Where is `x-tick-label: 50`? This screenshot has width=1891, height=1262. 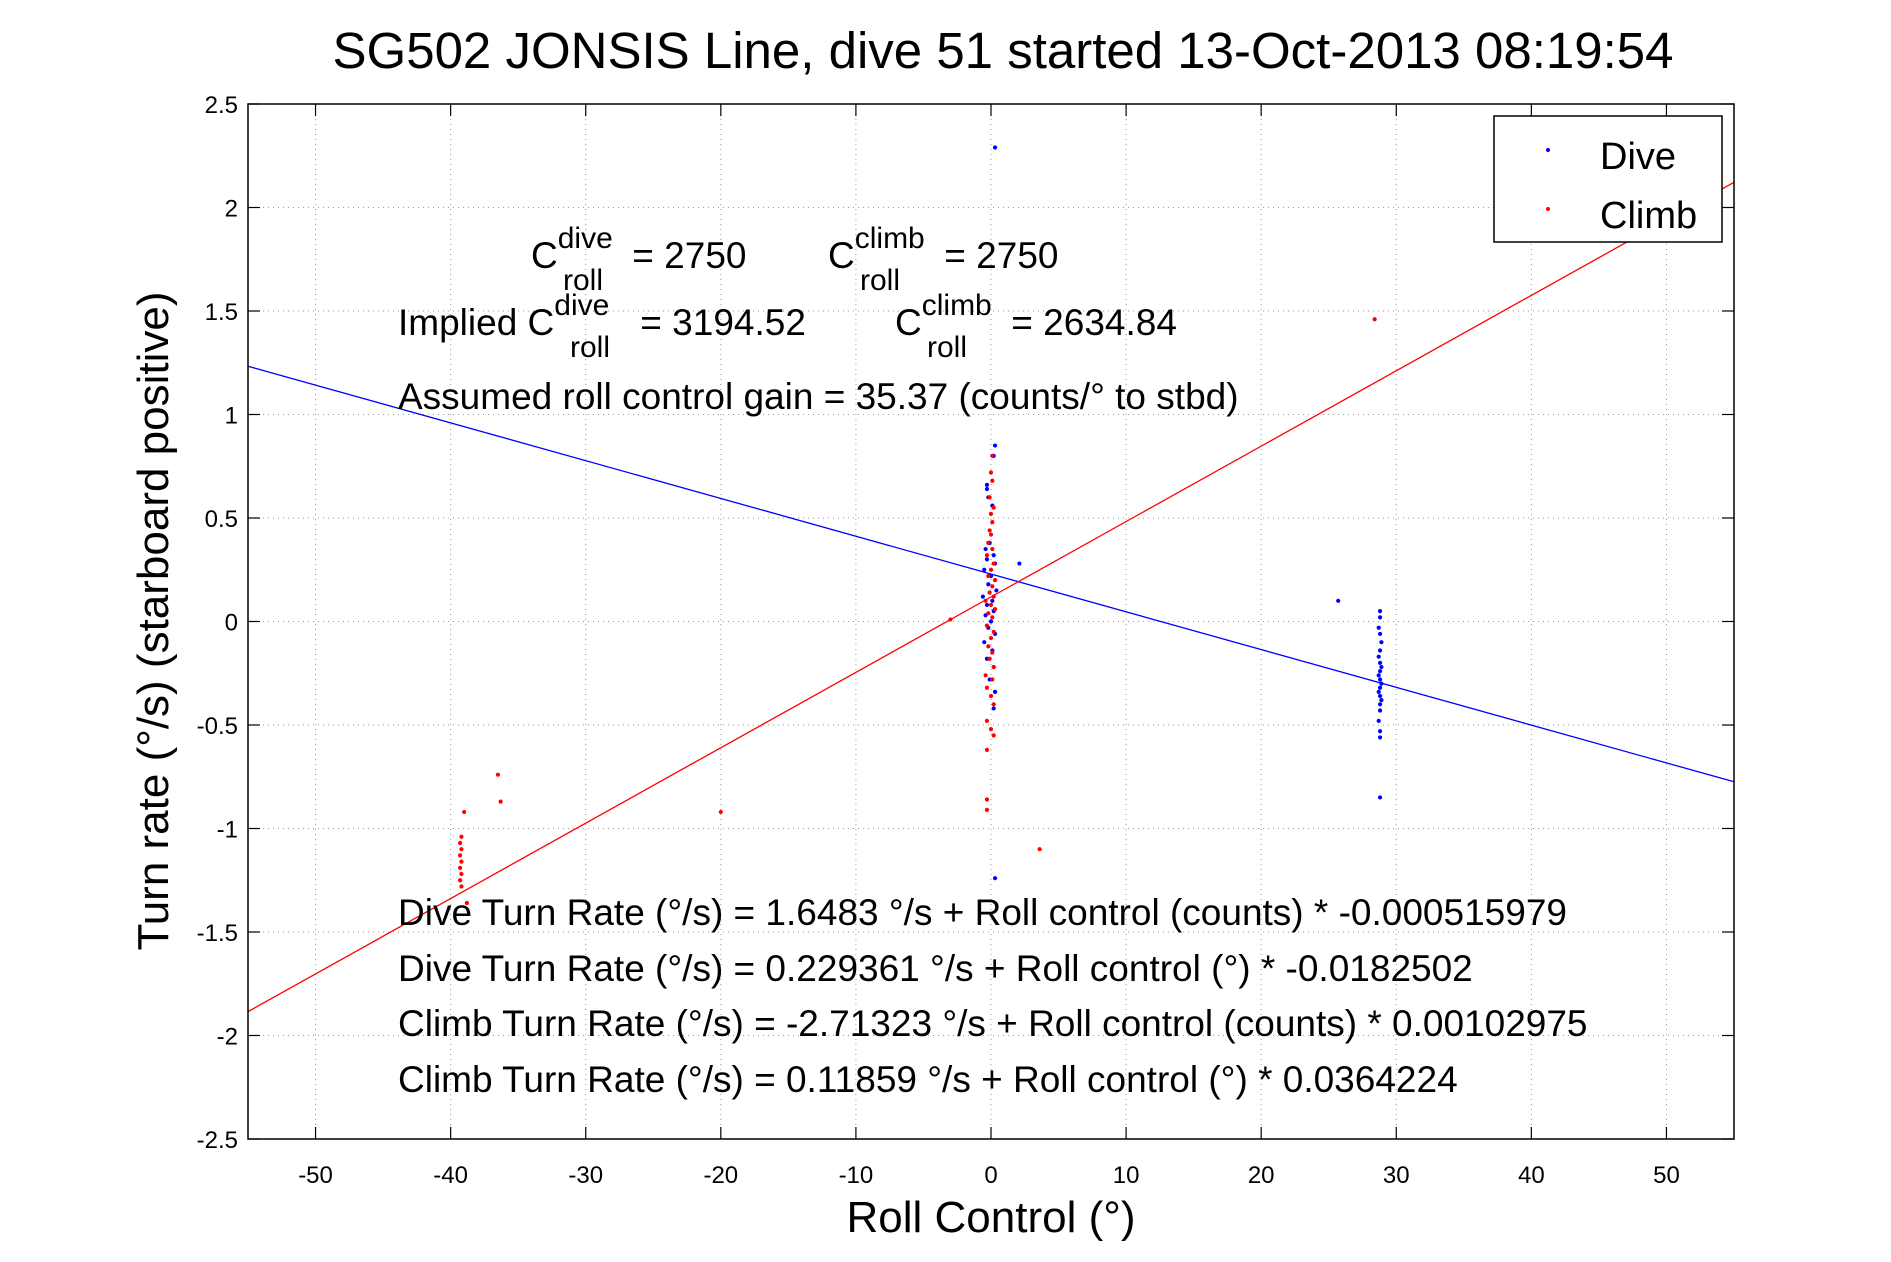
x-tick-label: 50 is located at coordinates (1666, 1175).